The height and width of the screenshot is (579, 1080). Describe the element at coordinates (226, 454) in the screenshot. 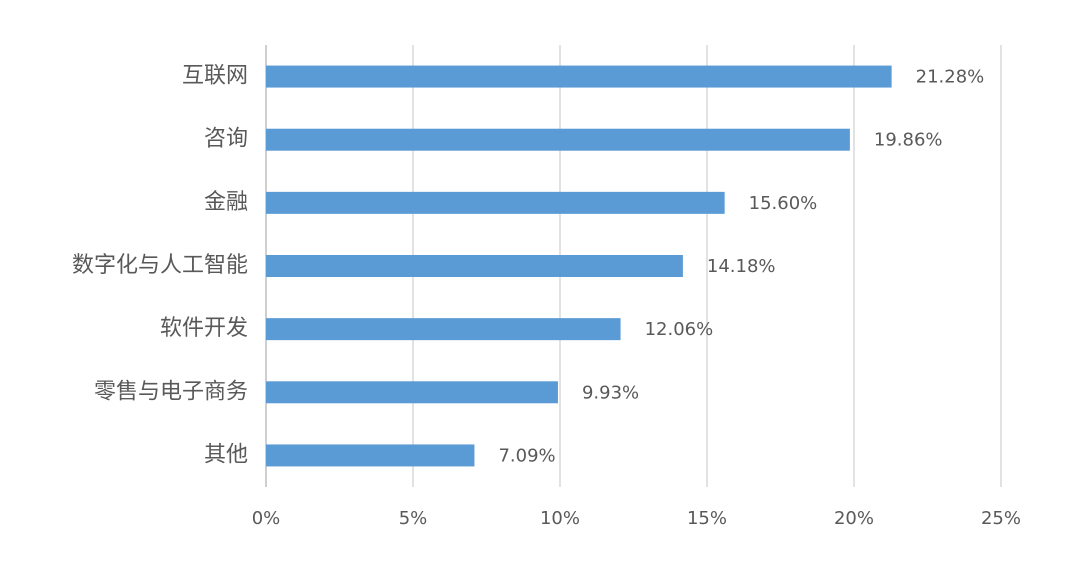

I see `y-tick-label: 其他` at that location.